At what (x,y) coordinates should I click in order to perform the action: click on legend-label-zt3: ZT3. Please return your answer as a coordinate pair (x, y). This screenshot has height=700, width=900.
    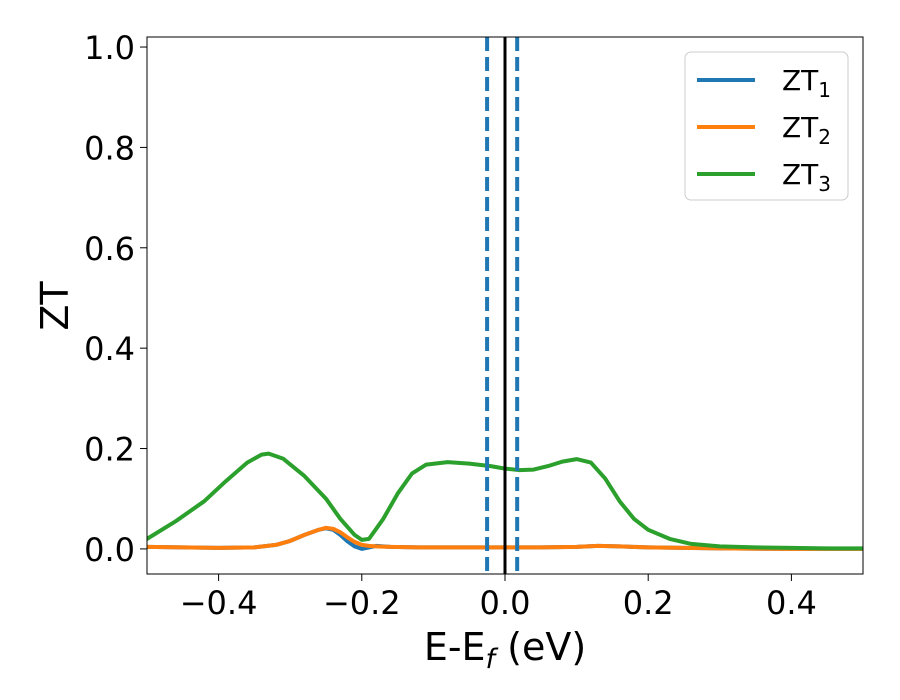
    Looking at the image, I should click on (806, 177).